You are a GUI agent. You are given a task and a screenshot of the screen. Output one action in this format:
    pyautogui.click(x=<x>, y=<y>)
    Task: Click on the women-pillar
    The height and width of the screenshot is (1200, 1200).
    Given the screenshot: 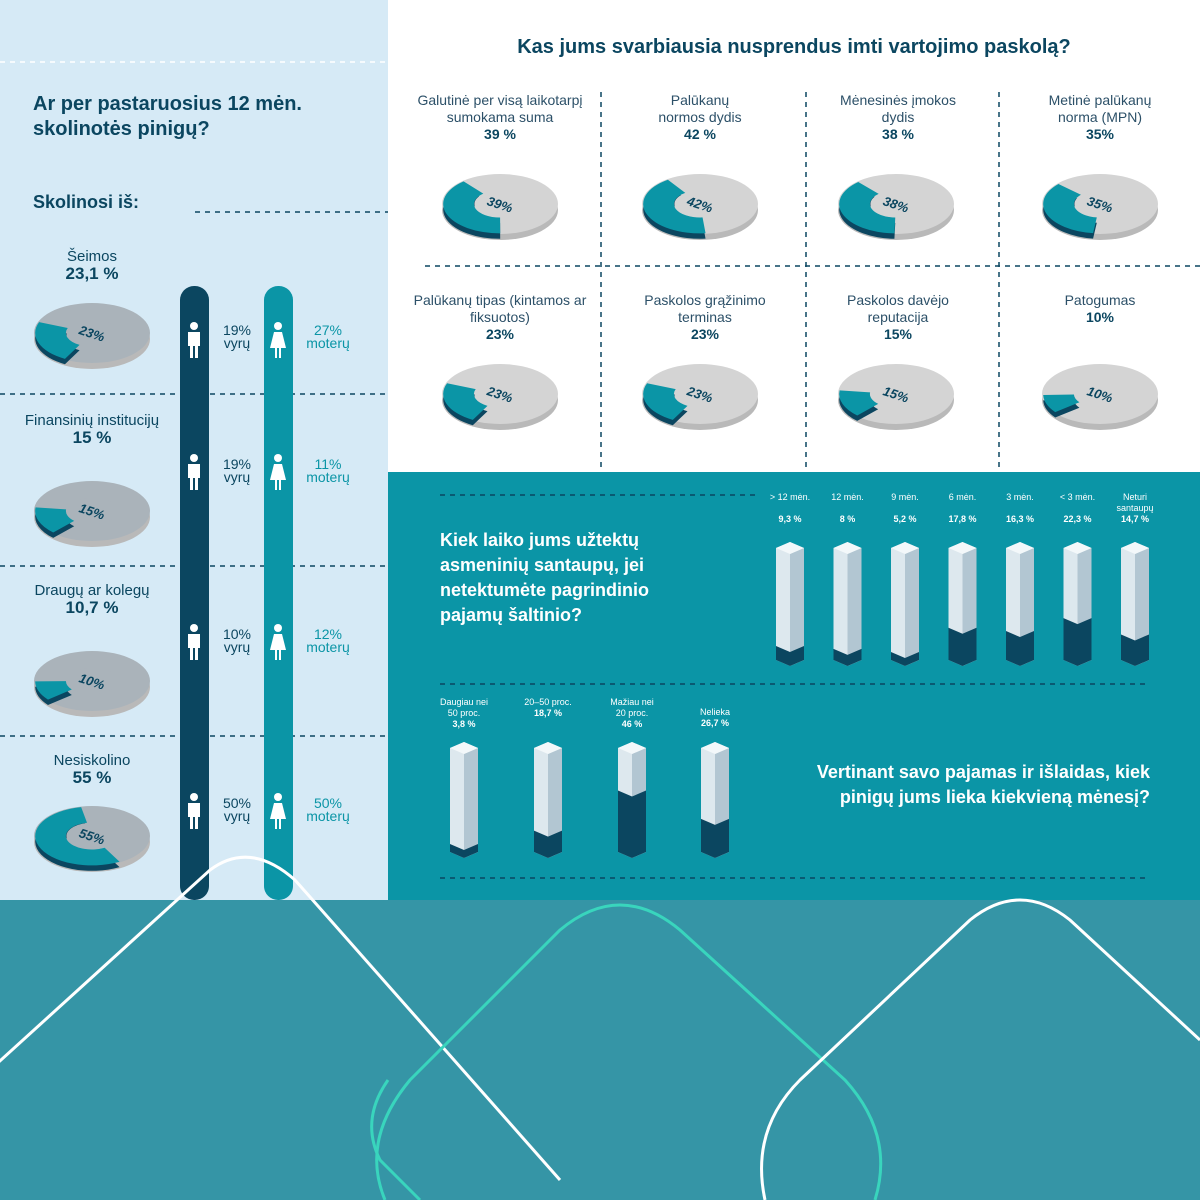 What is the action you would take?
    pyautogui.click(x=278, y=593)
    